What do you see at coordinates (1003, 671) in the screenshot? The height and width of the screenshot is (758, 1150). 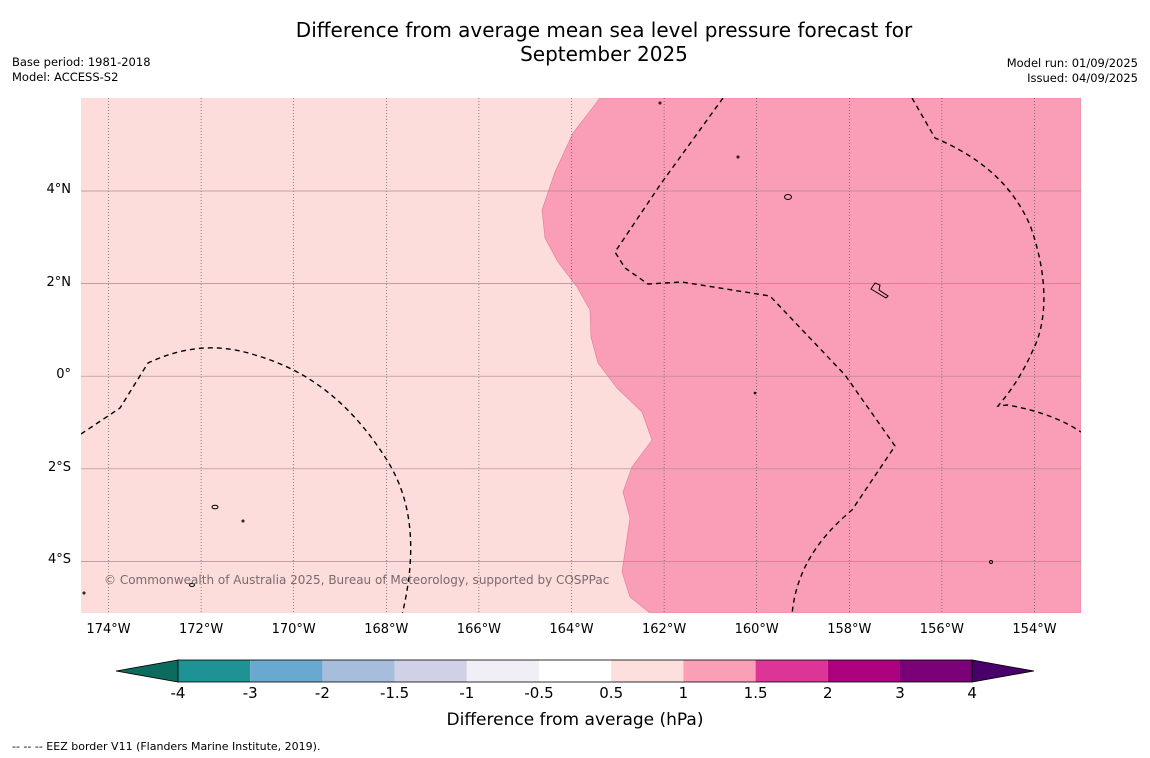 I see `colorbar-extend-high` at bounding box center [1003, 671].